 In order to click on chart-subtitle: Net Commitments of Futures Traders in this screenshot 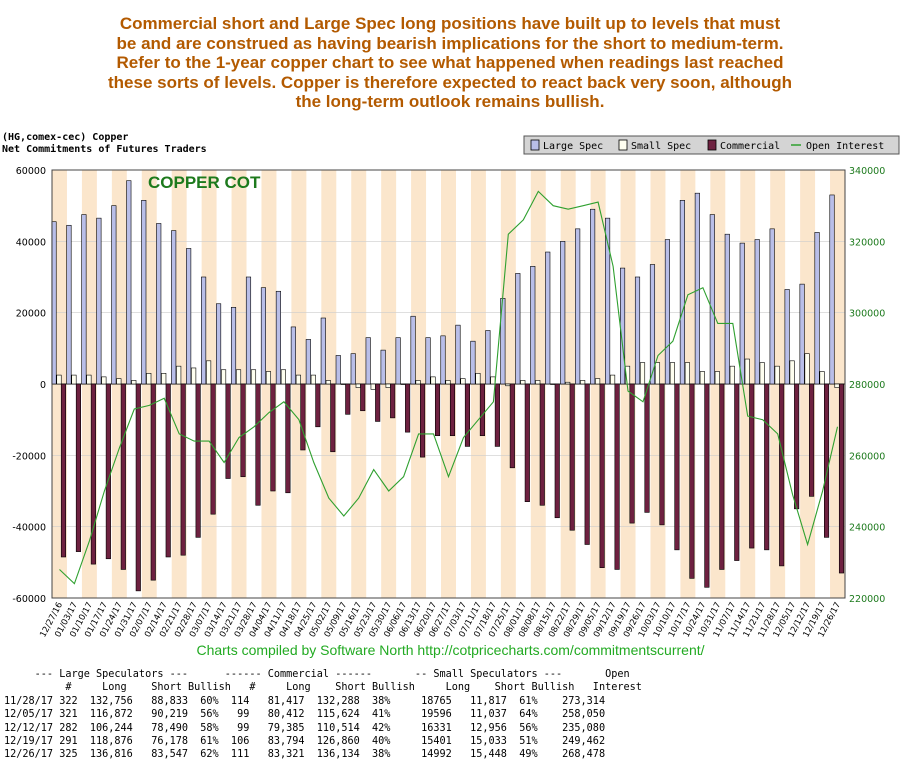, I will do `click(104, 149)`.